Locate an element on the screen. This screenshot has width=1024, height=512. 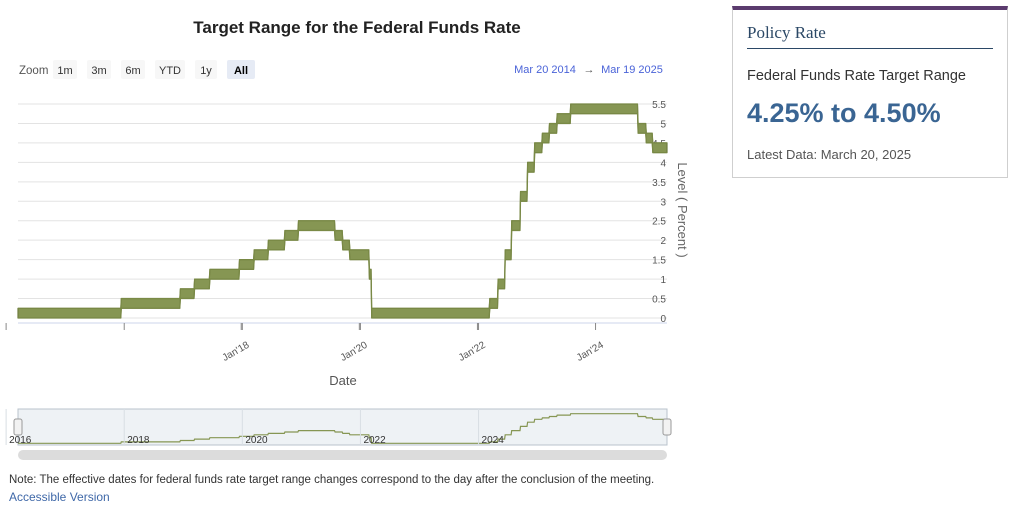
zoom-button-label: All is located at coordinates (241, 71).